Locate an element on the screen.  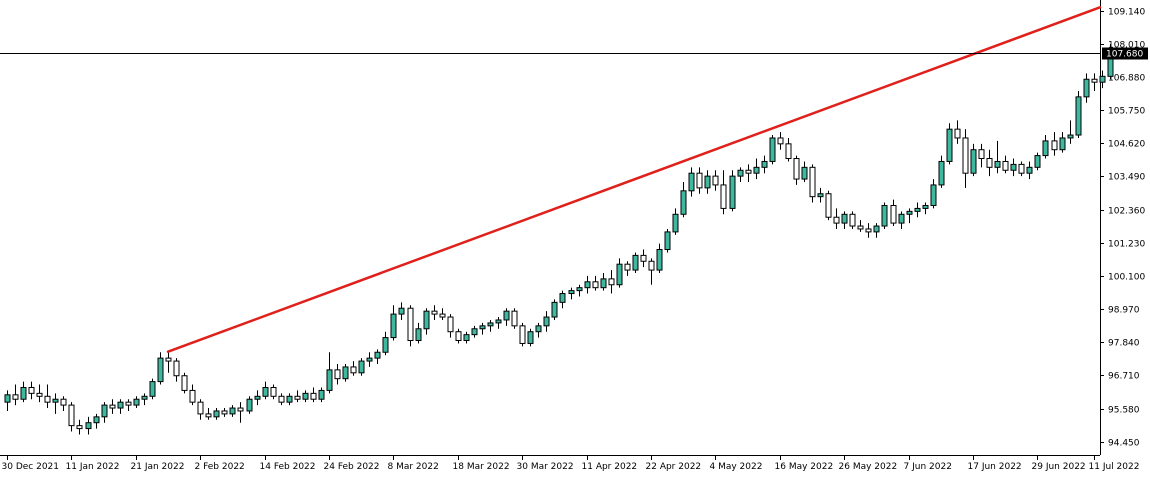
price-tick-label: 102.360 is located at coordinates (1126, 212).